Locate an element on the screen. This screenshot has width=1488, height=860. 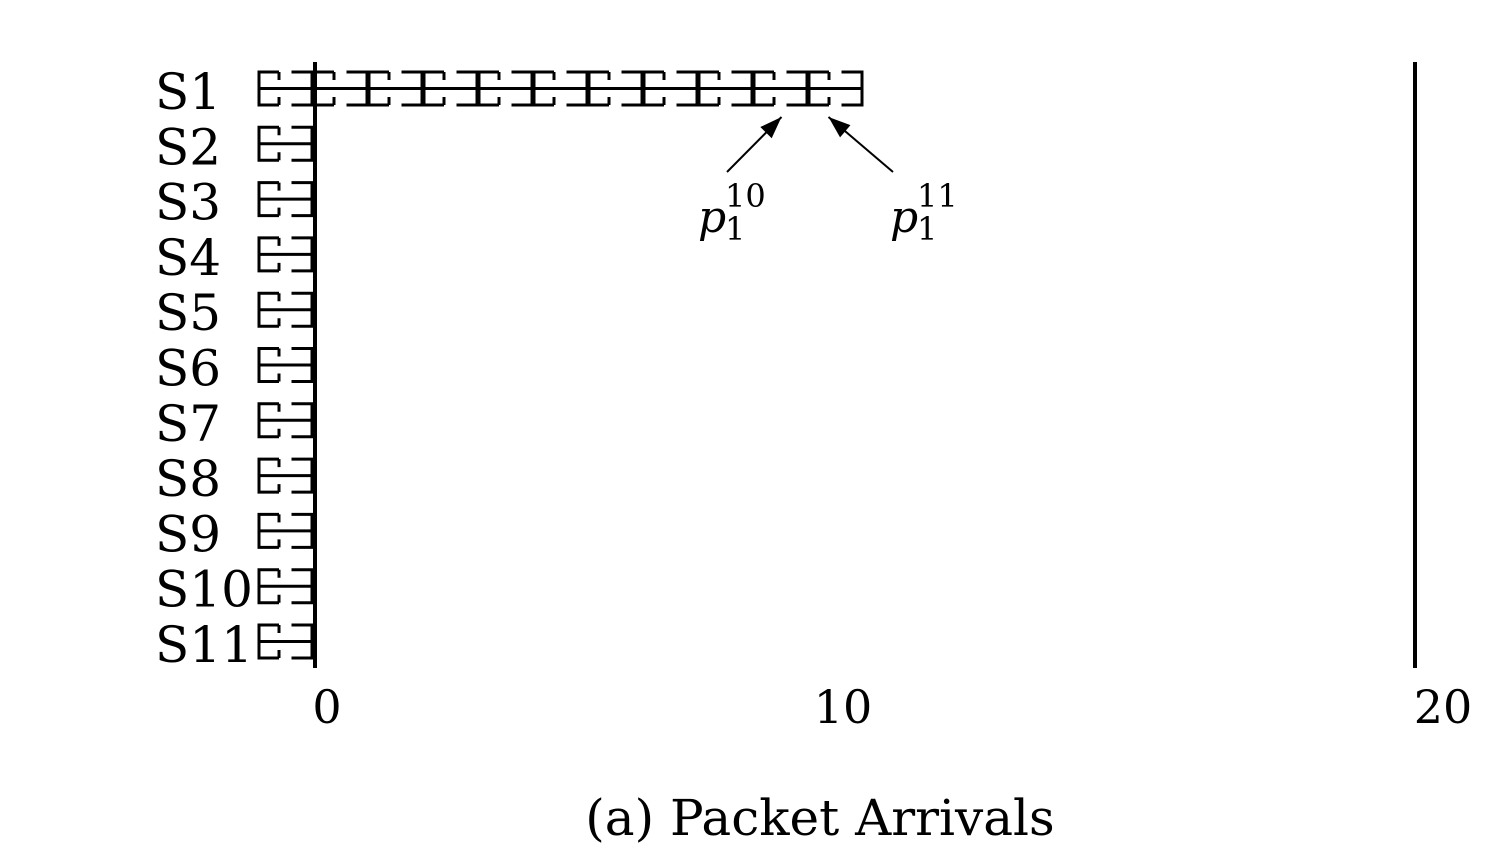
row-label-s9: S9 is located at coordinates (188, 534).